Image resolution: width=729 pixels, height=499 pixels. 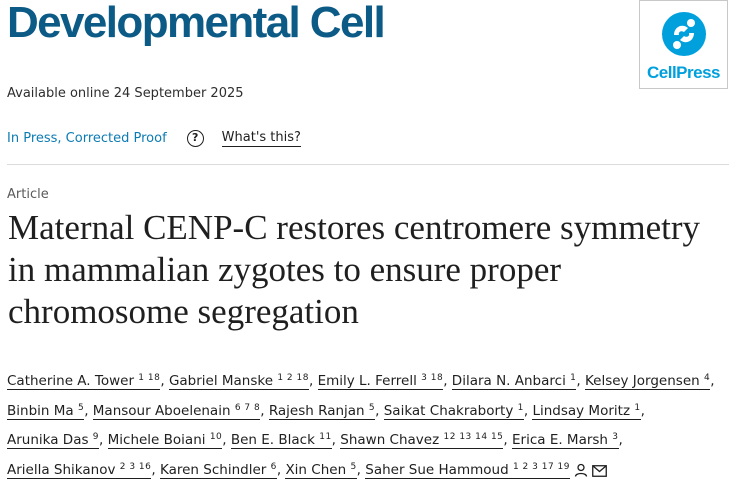 I want to click on author-name-link: Gabriel Manske 1 2 18, so click(x=238, y=381).